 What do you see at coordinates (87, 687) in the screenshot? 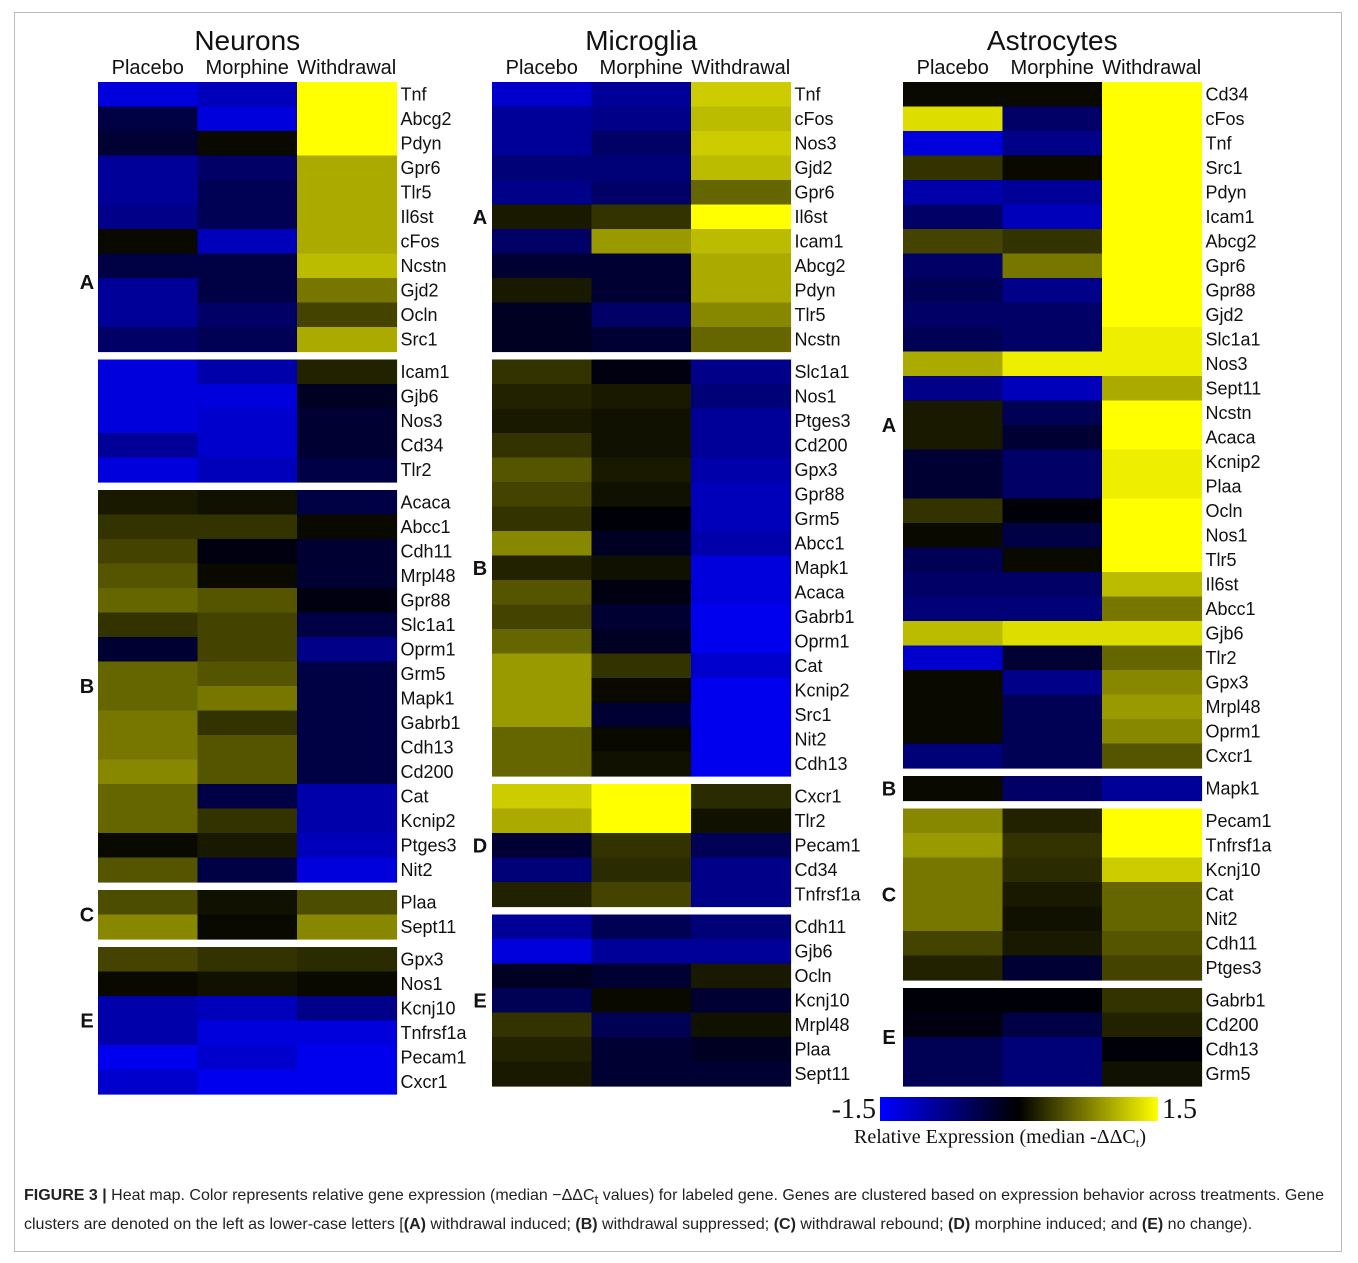
I see `cluster-label: B` at bounding box center [87, 687].